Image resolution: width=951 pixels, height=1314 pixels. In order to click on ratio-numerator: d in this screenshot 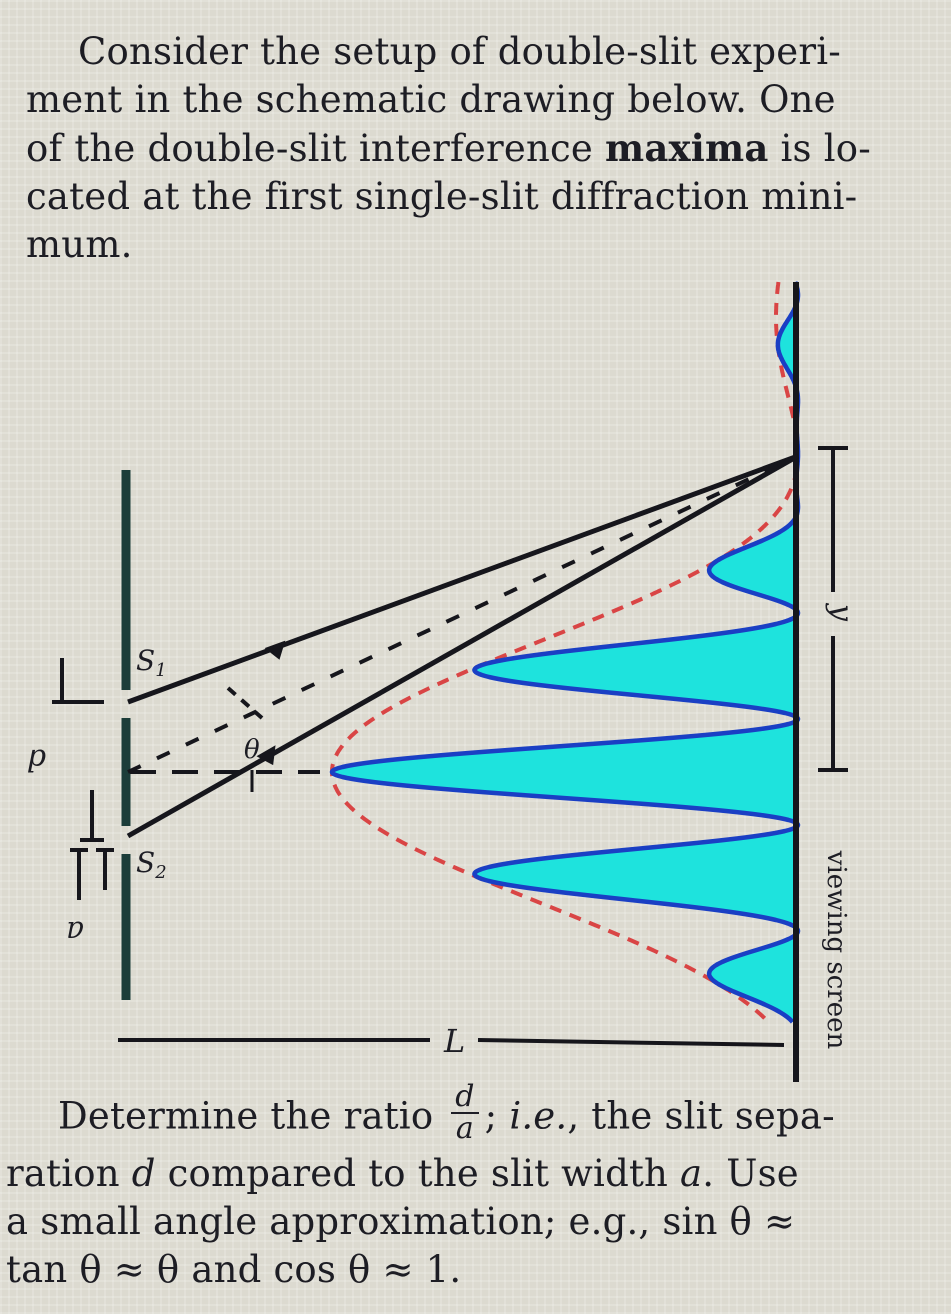, I will do `click(465, 1098)`.